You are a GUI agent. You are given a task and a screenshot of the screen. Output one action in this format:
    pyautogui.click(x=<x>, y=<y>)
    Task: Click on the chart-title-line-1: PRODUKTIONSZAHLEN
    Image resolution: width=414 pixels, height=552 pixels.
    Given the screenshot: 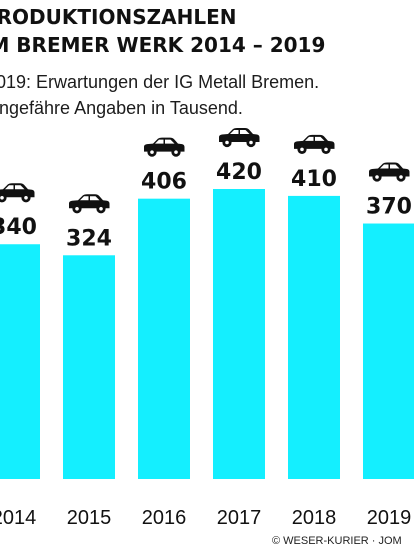 What is the action you would take?
    pyautogui.click(x=118, y=17)
    